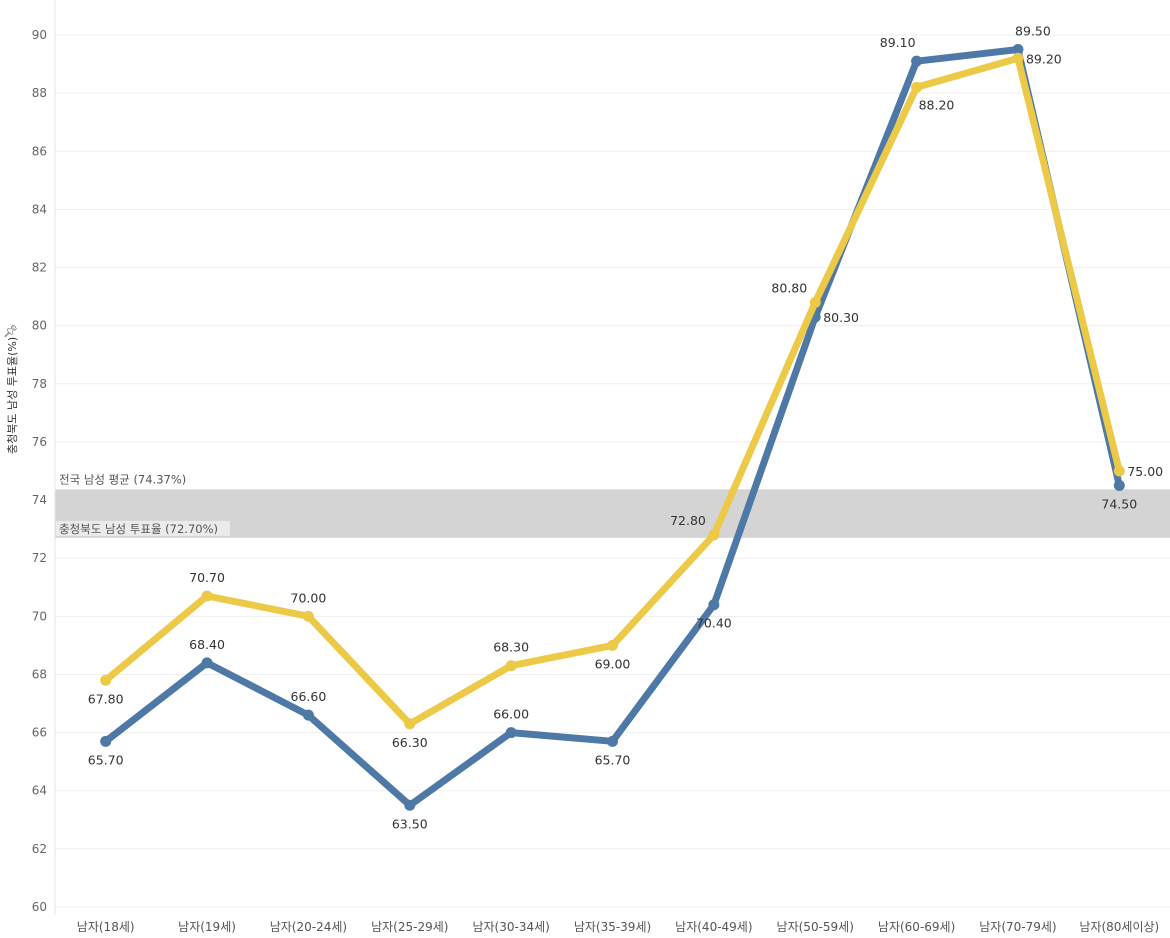 This screenshot has width=1170, height=938. I want to click on data-label: 66.30, so click(410, 742).